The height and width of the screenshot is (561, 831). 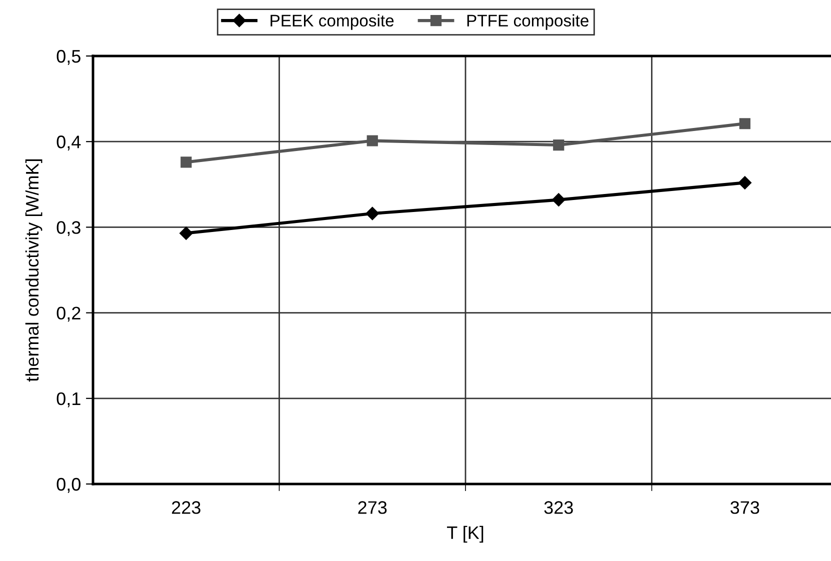 I want to click on legend-label: PEEK composite, so click(x=332, y=22).